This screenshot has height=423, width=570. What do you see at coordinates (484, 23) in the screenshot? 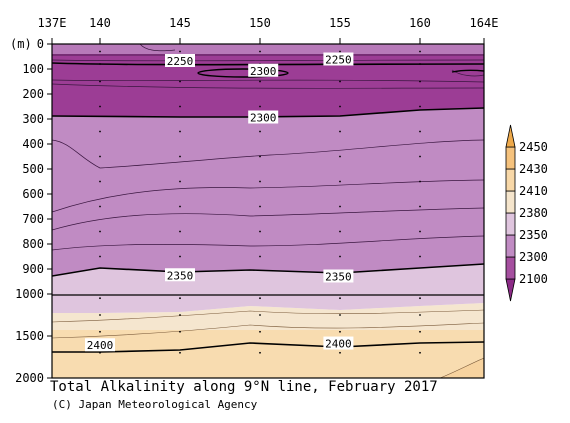
I see `x-tick-label: 164E` at bounding box center [484, 23].